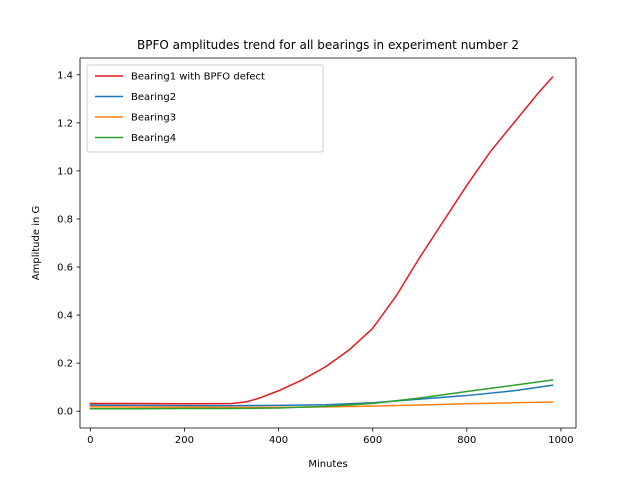 The width and height of the screenshot is (640, 480). Describe the element at coordinates (184, 440) in the screenshot. I see `x-tick-label: 200` at that location.